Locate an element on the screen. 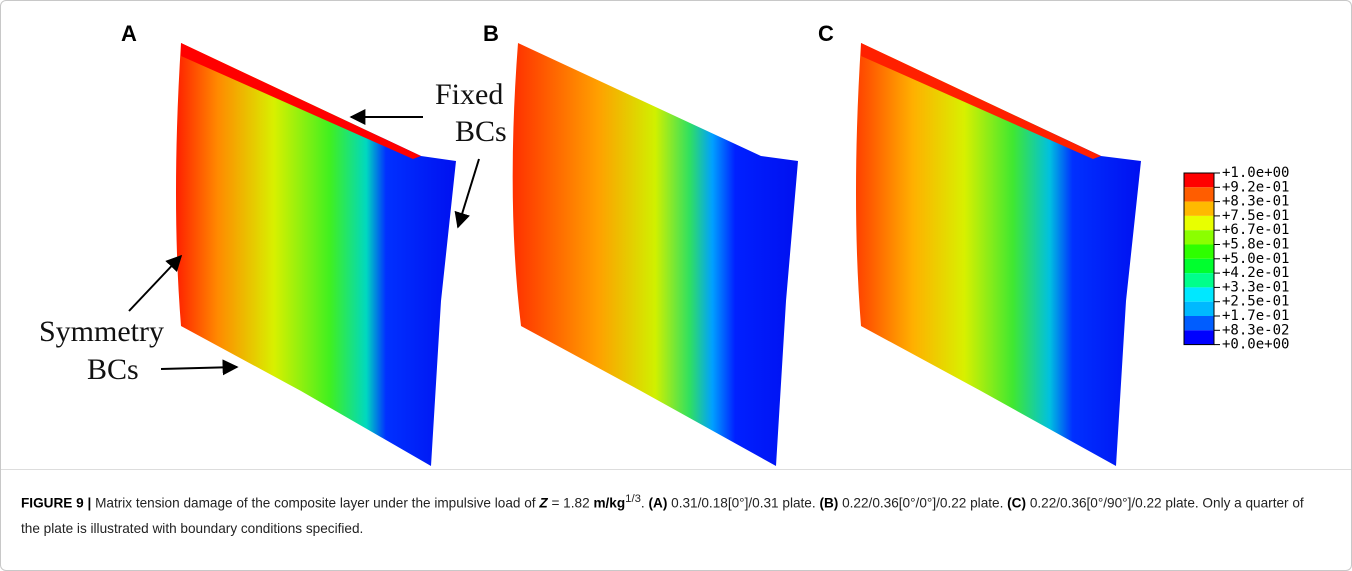 Image resolution: width=1352 pixels, height=571 pixels. legend-label: +7.5e-01 is located at coordinates (1255, 216).